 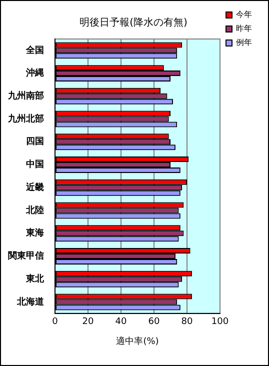 What do you see at coordinates (25, 118) in the screenshot?
I see `y-tick-label: 九州北部` at bounding box center [25, 118].